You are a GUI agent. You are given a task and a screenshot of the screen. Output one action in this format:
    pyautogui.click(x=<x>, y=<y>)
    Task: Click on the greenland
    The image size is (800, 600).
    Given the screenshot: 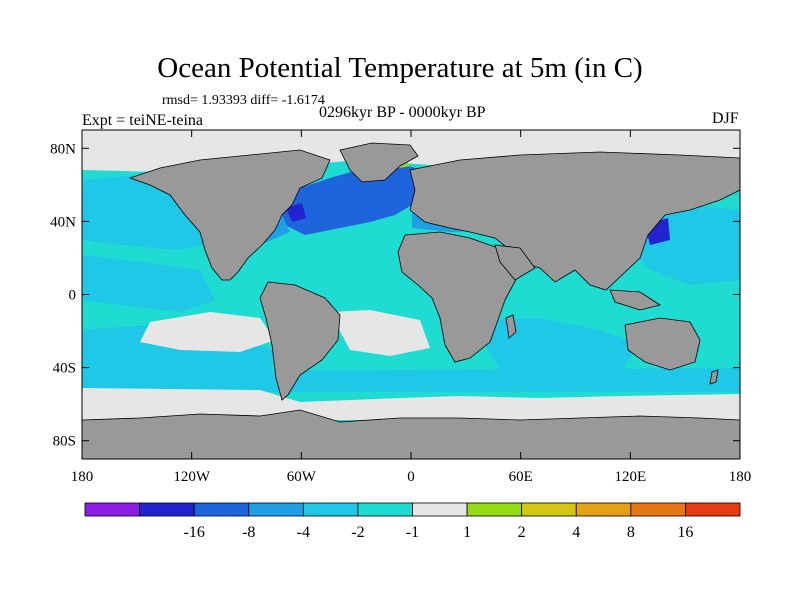 What is the action you would take?
    pyautogui.click(x=379, y=162)
    